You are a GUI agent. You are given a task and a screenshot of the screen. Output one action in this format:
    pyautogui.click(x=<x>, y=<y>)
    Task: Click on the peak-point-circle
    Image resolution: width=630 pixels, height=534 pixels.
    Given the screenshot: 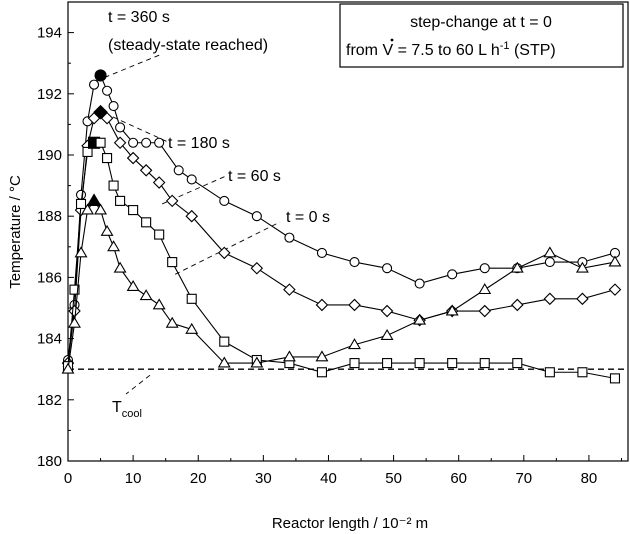 What is the action you would take?
    pyautogui.click(x=100, y=75)
    